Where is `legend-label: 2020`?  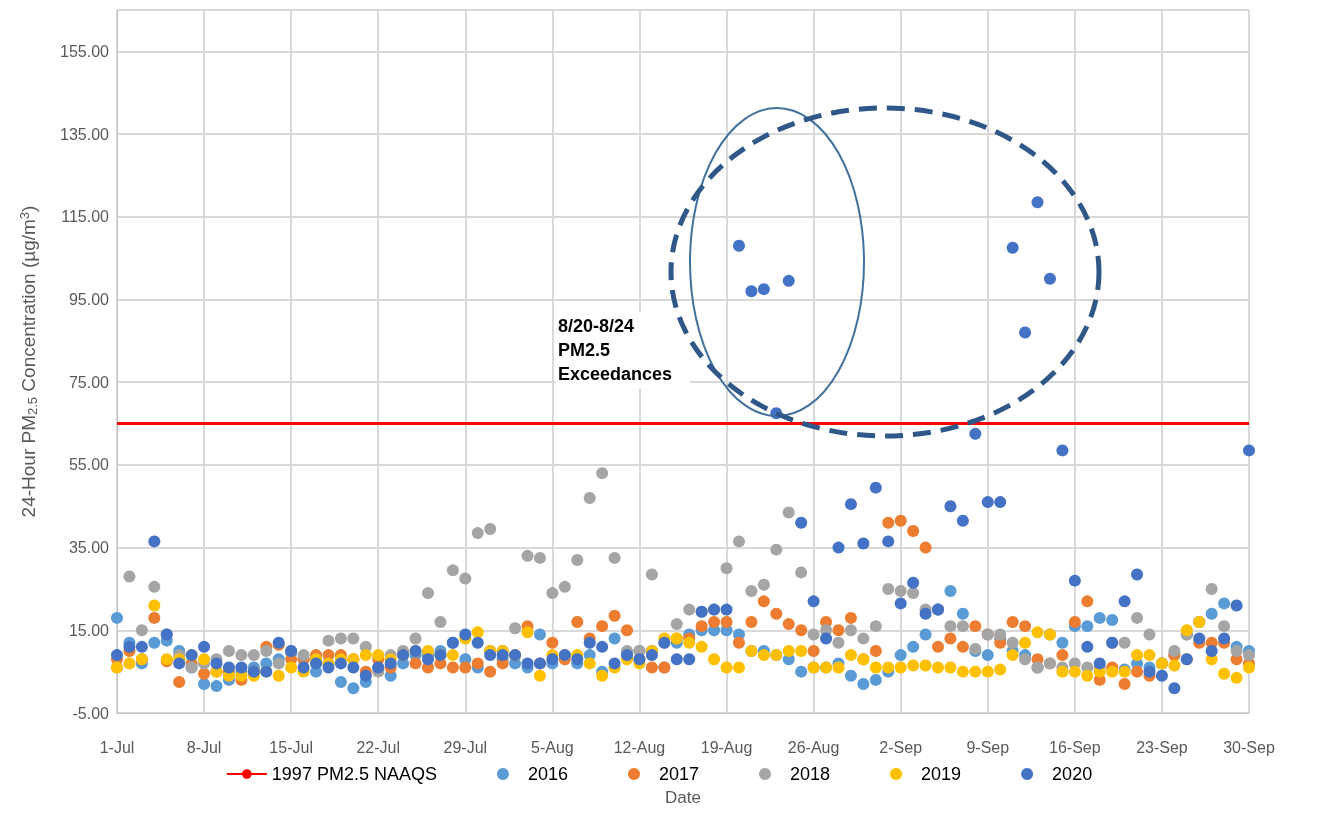
legend-label: 2020 is located at coordinates (1072, 774).